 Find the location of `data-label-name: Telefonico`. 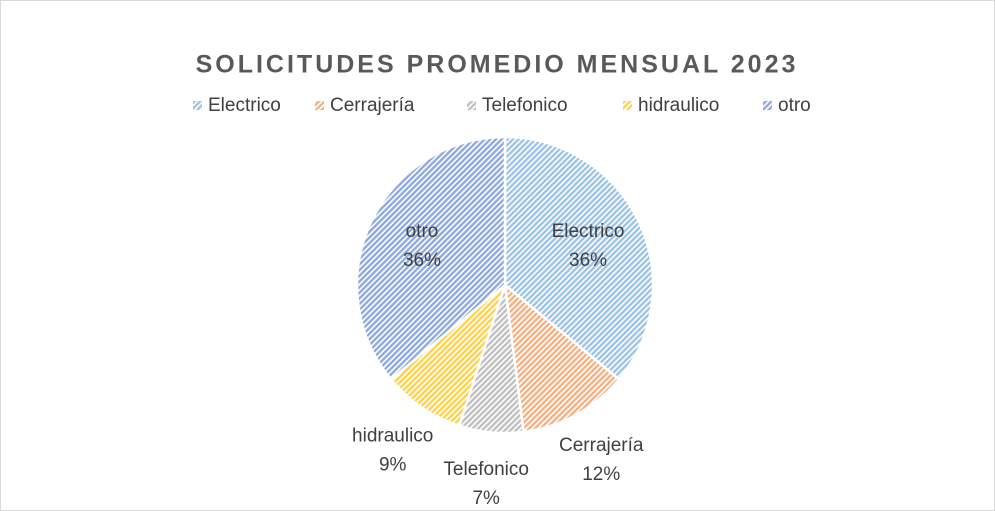

data-label-name: Telefonico is located at coordinates (486, 469).